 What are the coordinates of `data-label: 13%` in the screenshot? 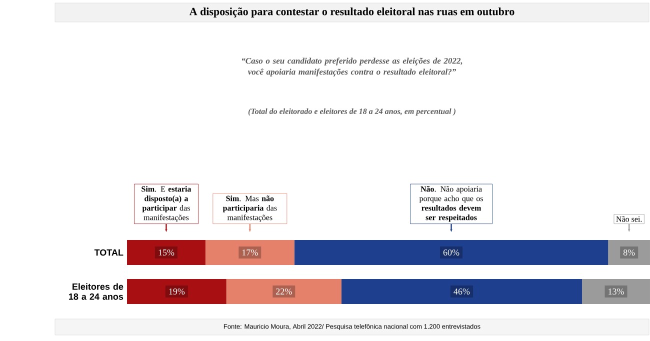 It's located at (616, 291).